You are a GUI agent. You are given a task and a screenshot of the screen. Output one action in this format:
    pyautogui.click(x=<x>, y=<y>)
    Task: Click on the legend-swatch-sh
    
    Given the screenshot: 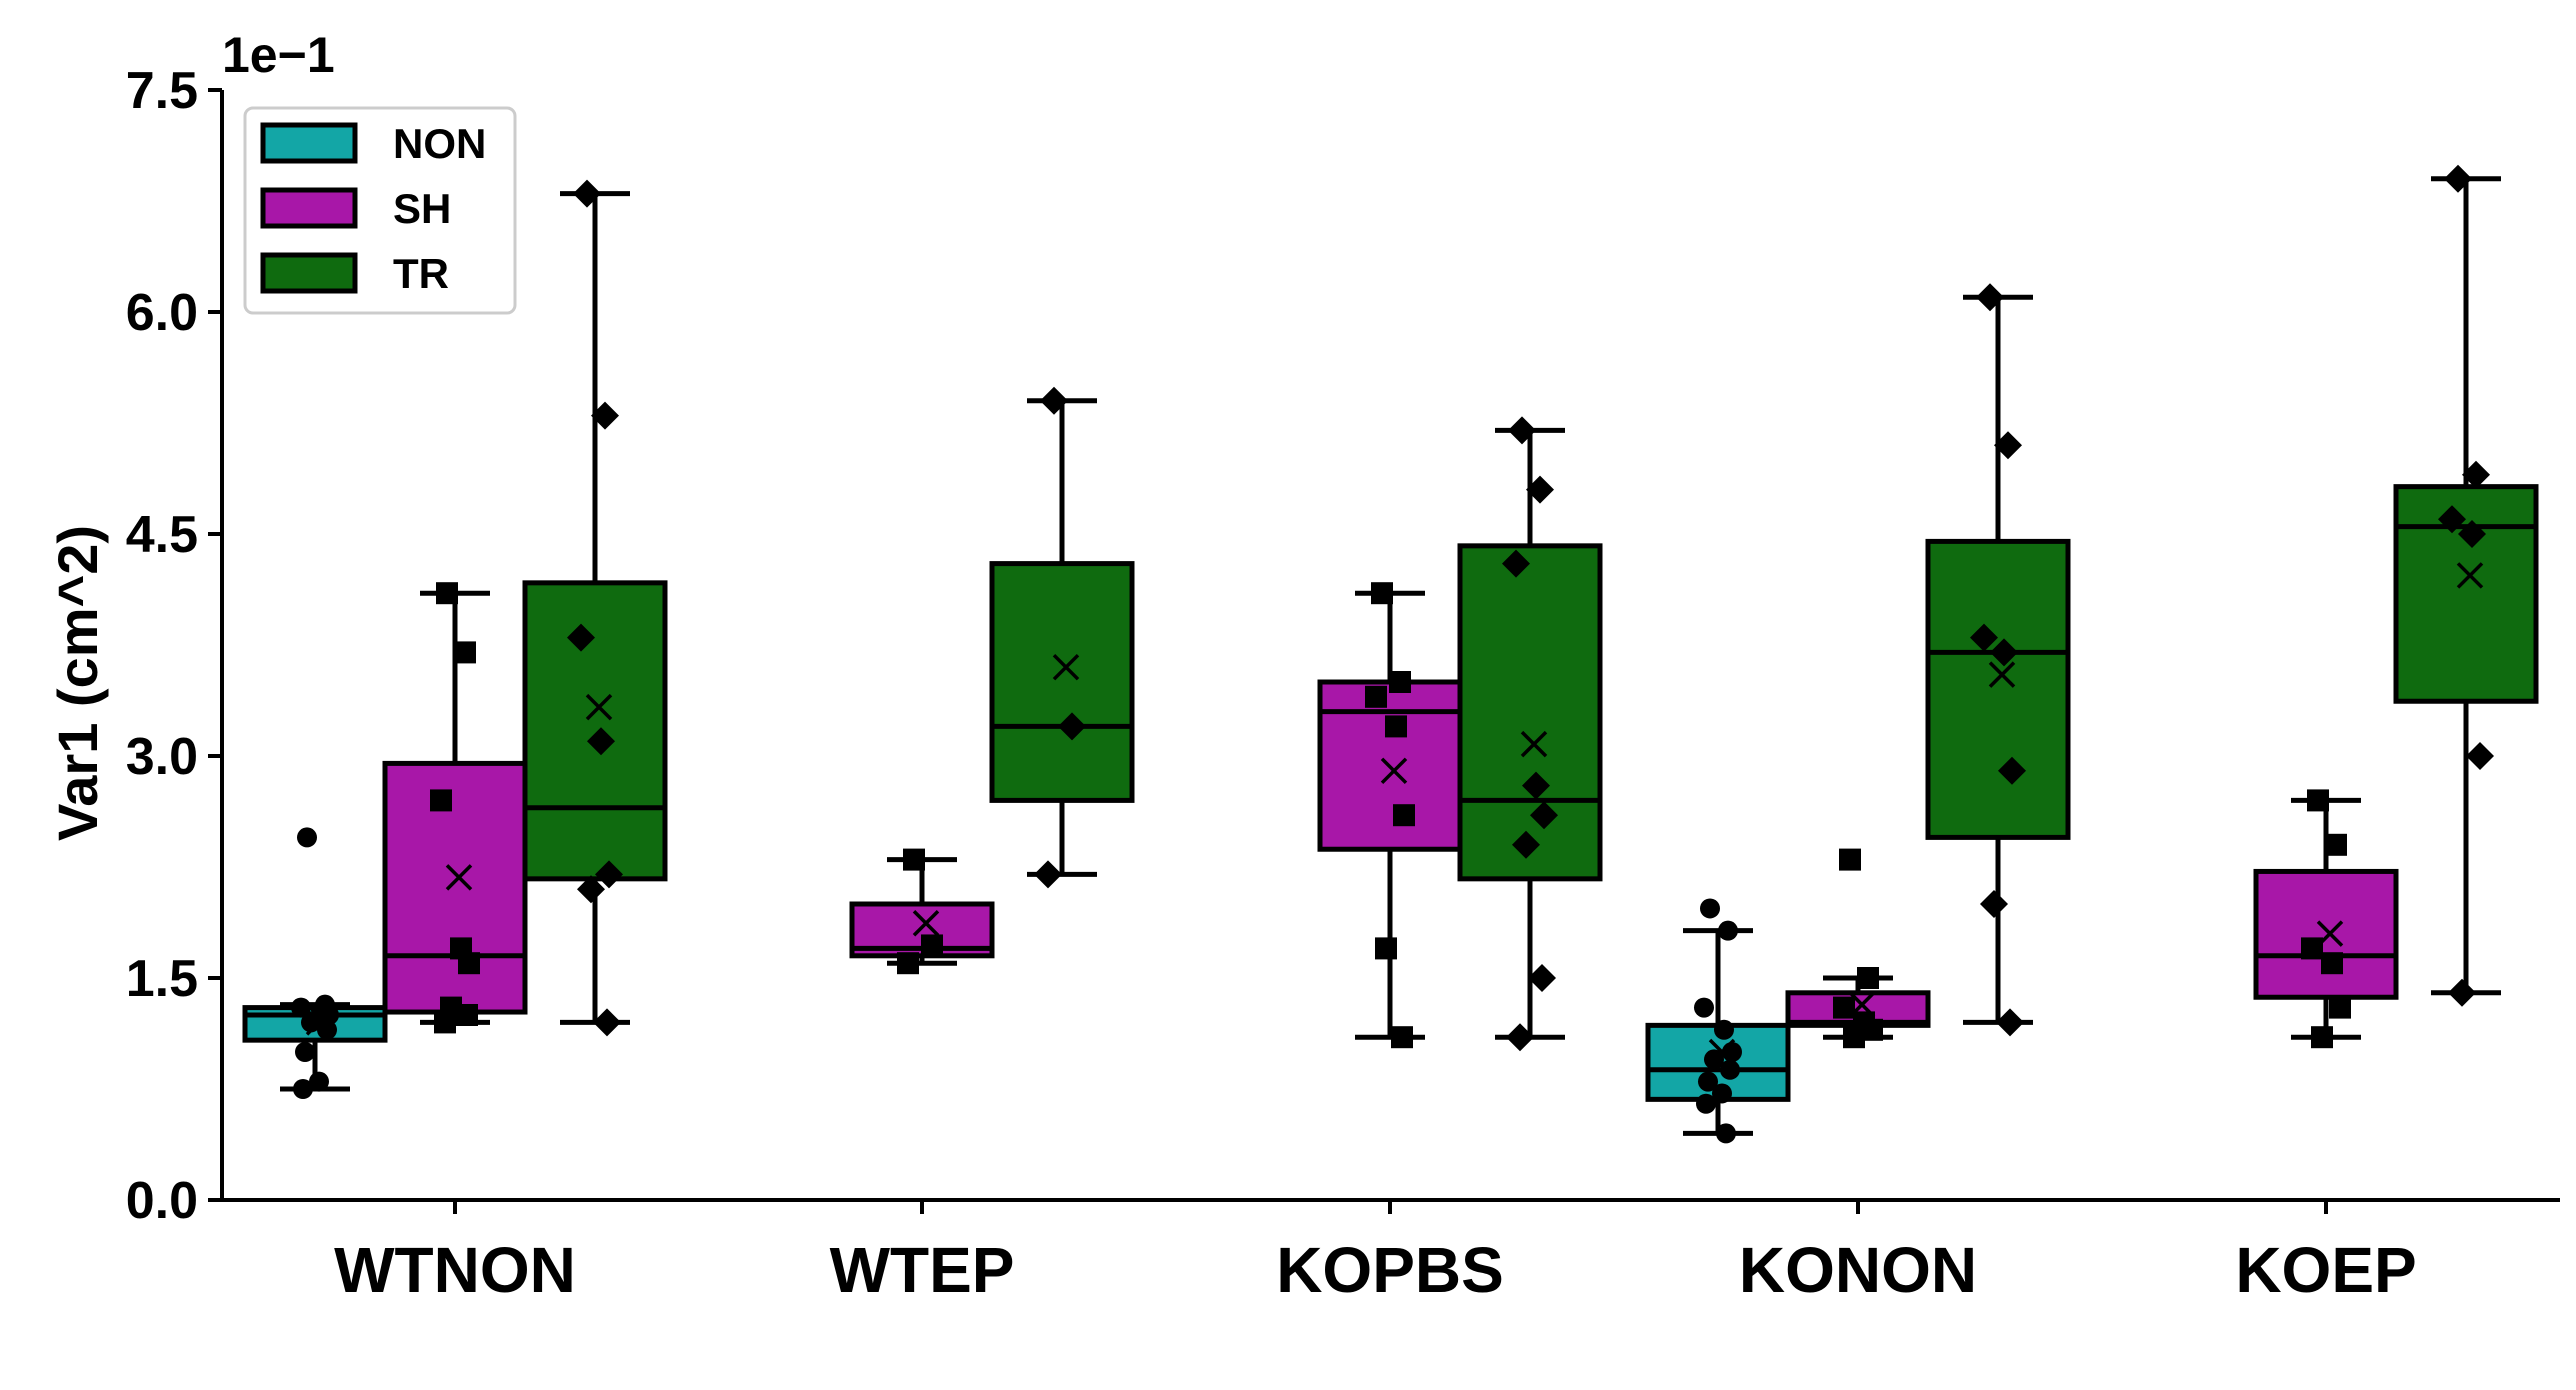 What is the action you would take?
    pyautogui.click(x=309, y=208)
    